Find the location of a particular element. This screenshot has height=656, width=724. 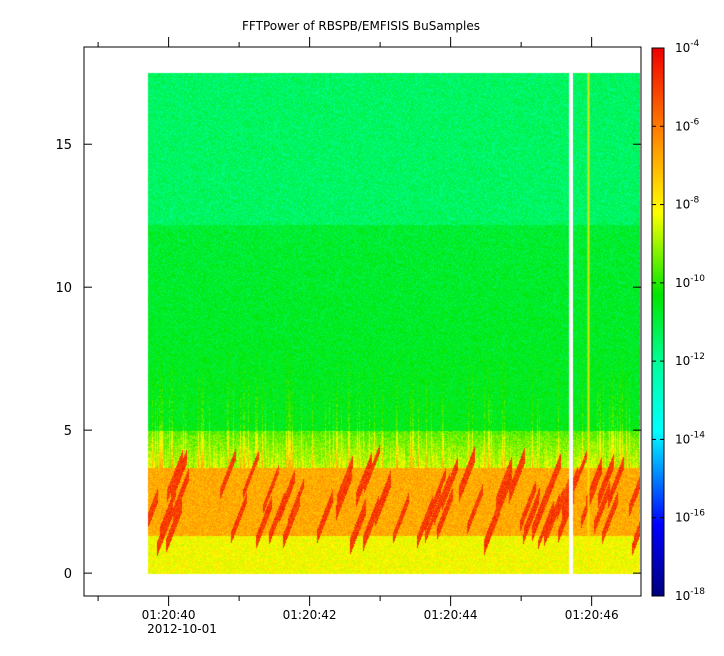

colorbar-tick-label: 10⁻¹⁴ is located at coordinates (690, 438).